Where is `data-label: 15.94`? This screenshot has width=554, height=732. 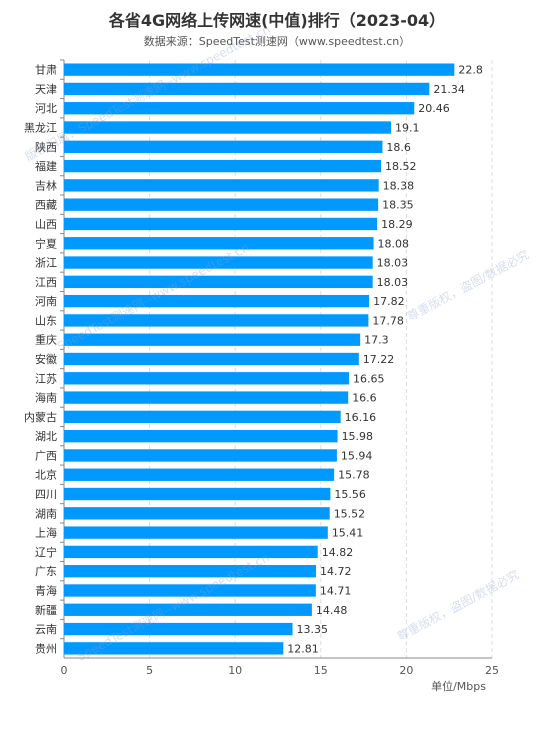 data-label: 15.94 is located at coordinates (357, 455).